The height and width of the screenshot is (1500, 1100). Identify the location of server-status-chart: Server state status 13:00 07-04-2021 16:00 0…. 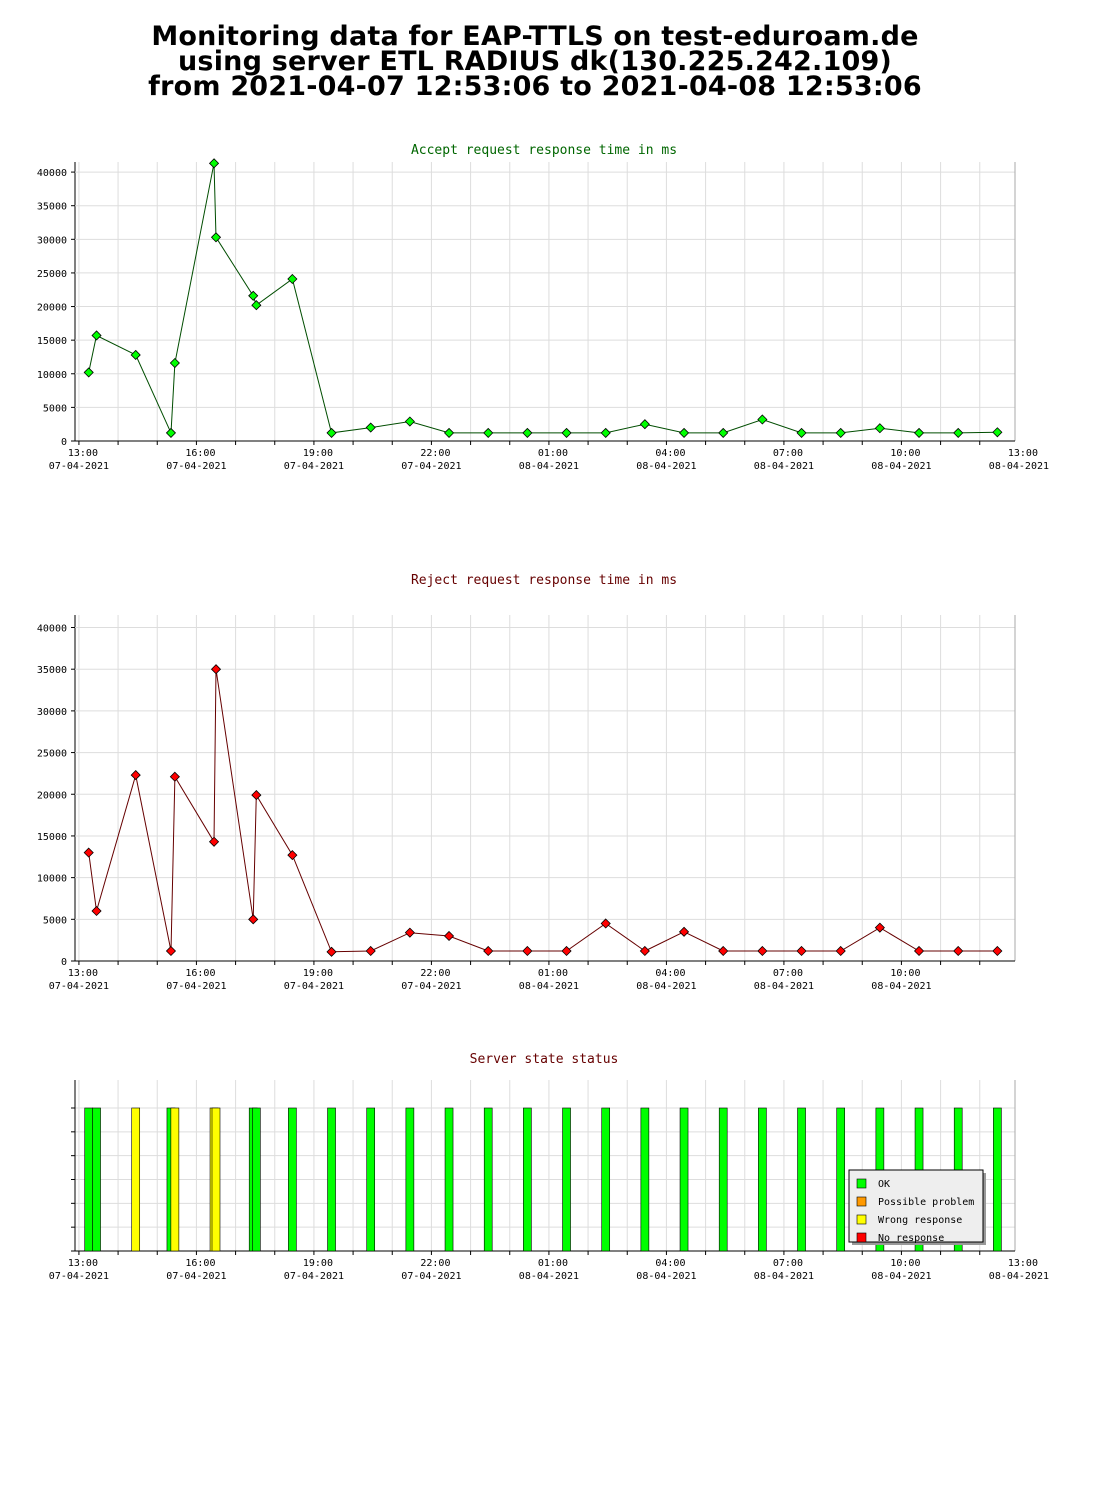
(549, 1167).